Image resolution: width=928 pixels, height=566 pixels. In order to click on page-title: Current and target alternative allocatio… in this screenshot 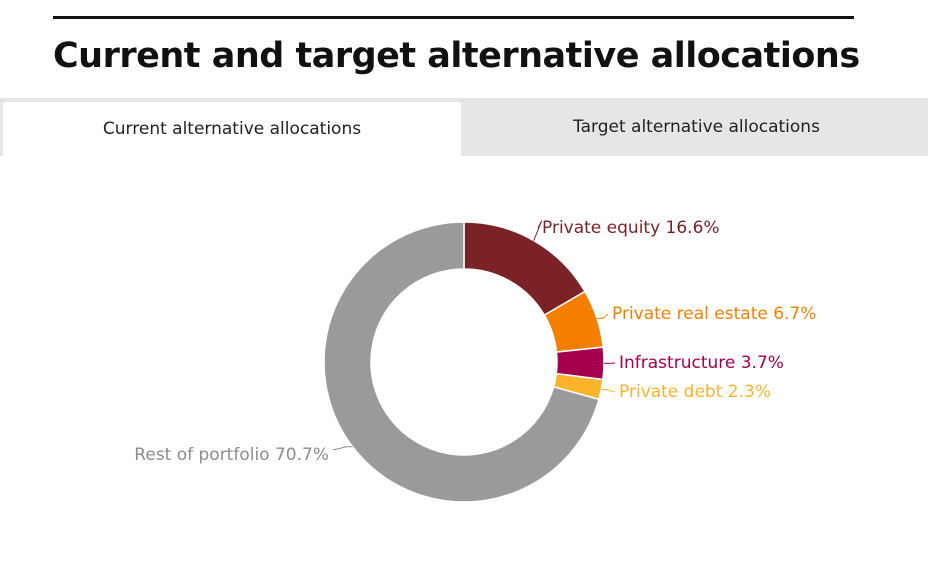, I will do `click(456, 56)`.